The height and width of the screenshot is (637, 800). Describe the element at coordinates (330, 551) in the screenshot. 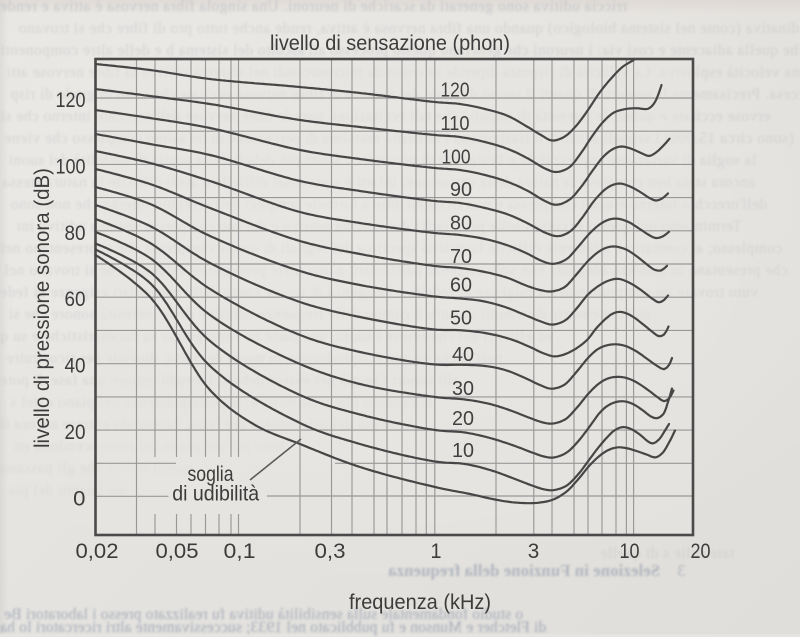

I see `svg-text: 0,3` at that location.